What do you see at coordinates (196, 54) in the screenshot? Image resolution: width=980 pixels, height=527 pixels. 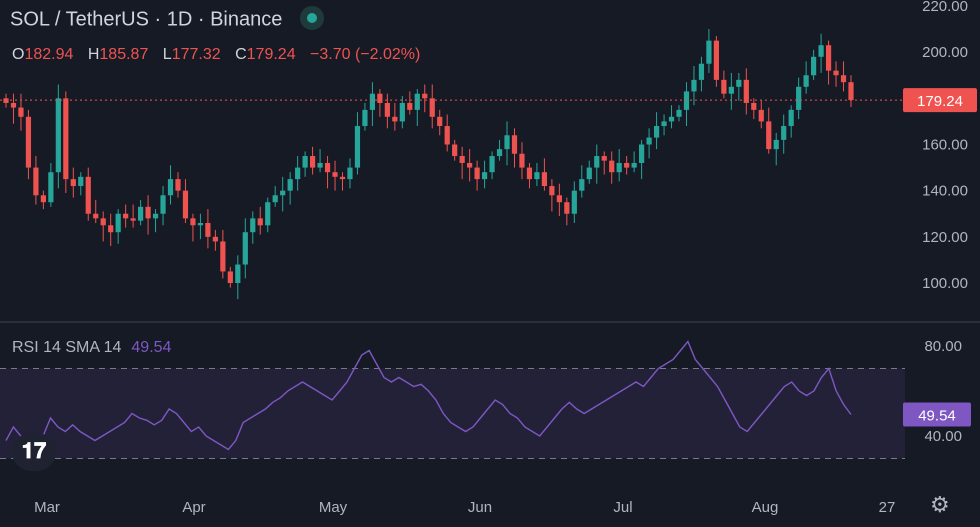 I see `low-value: 177.32` at bounding box center [196, 54].